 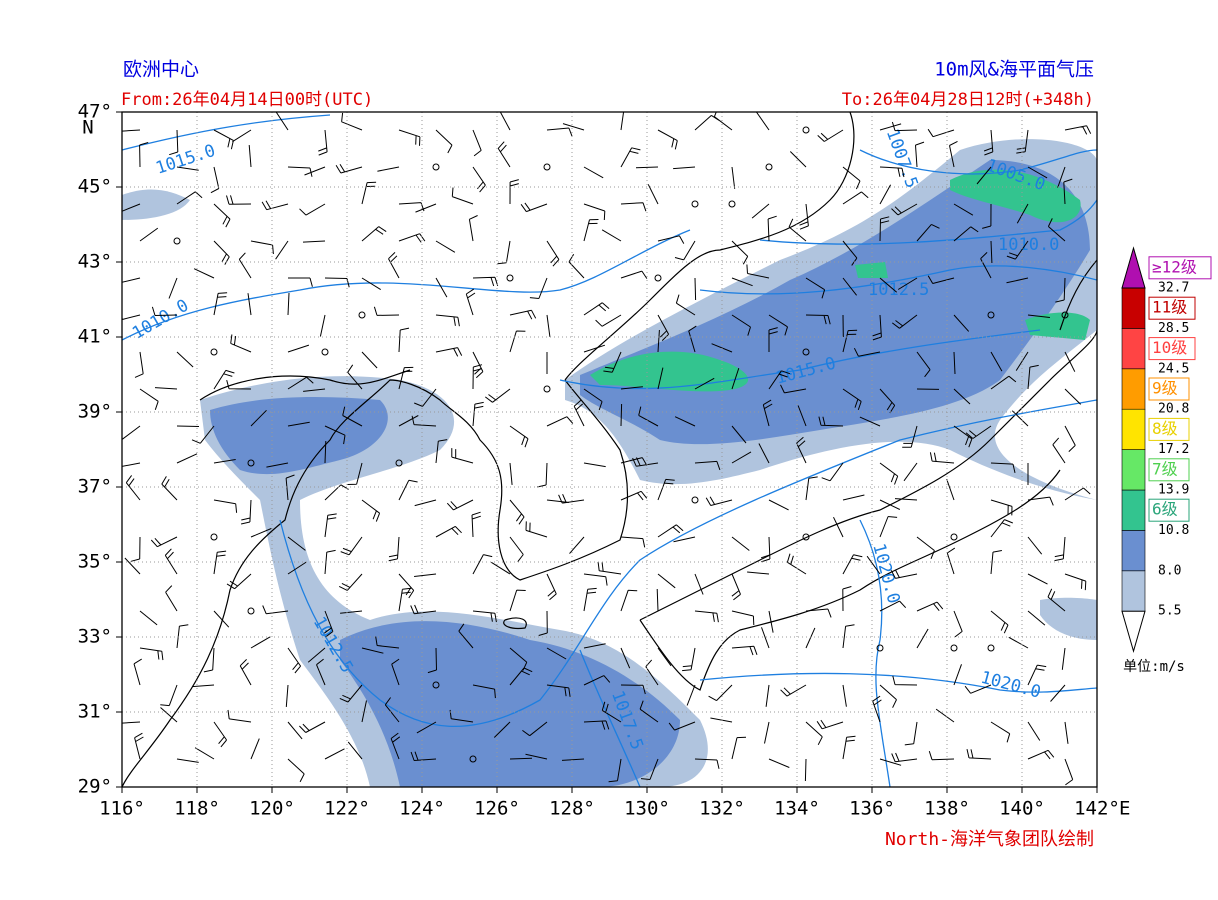 What do you see at coordinates (1169, 470) in the screenshot?
I see `grade-box` at bounding box center [1169, 470].